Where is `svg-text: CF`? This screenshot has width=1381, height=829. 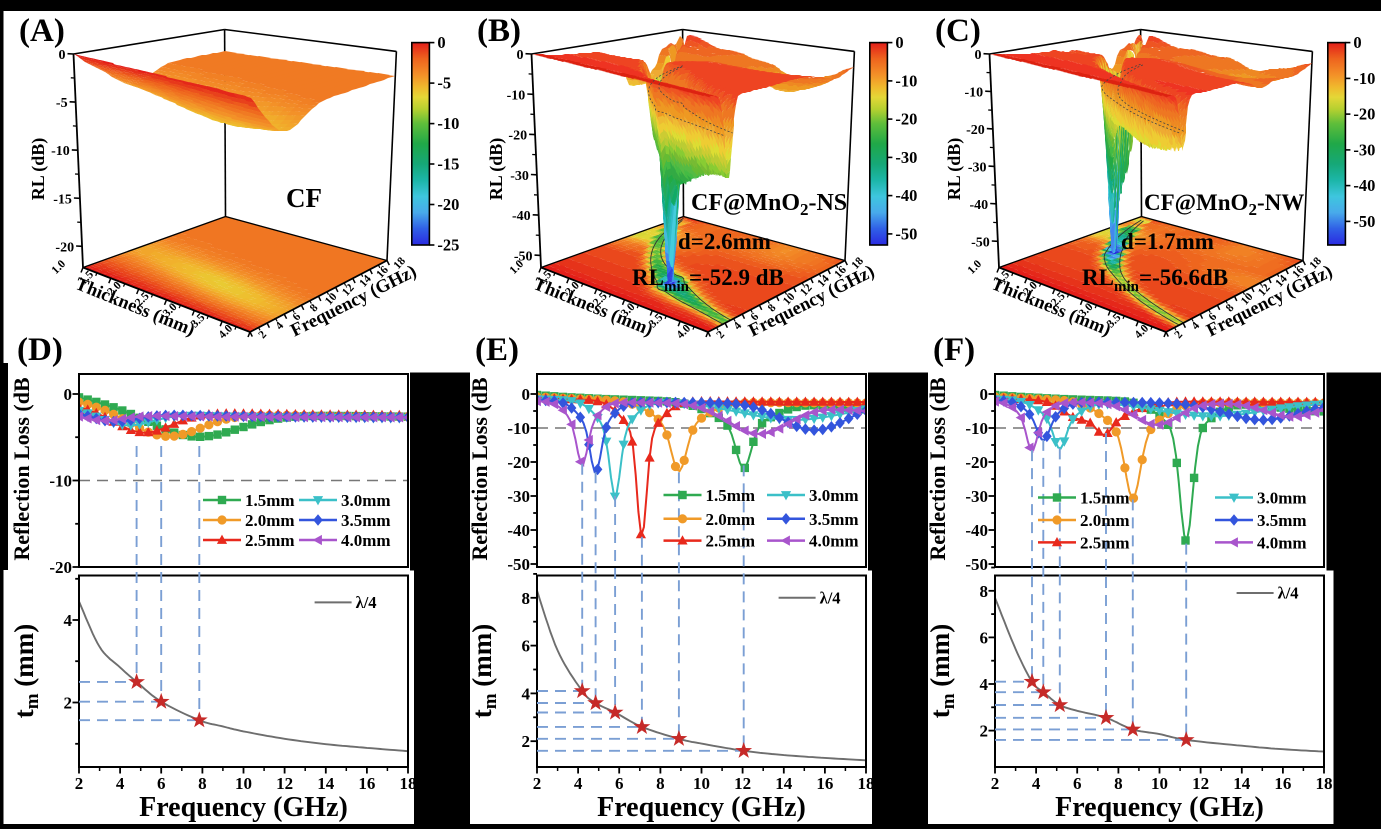 svg-text: CF is located at coordinates (304, 198).